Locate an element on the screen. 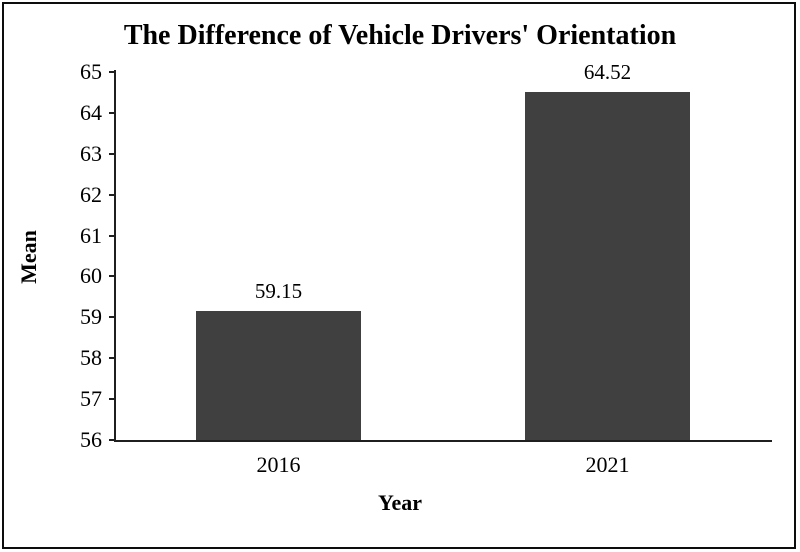 This screenshot has height=552, width=800. x-tick-label: 2021 is located at coordinates (607, 464).